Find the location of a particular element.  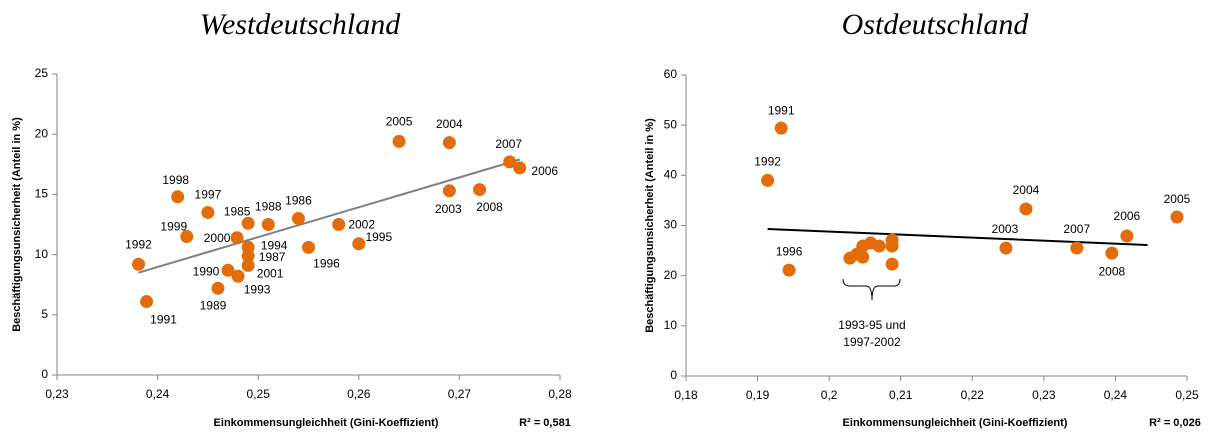

point-label: 1993 is located at coordinates (257, 289).